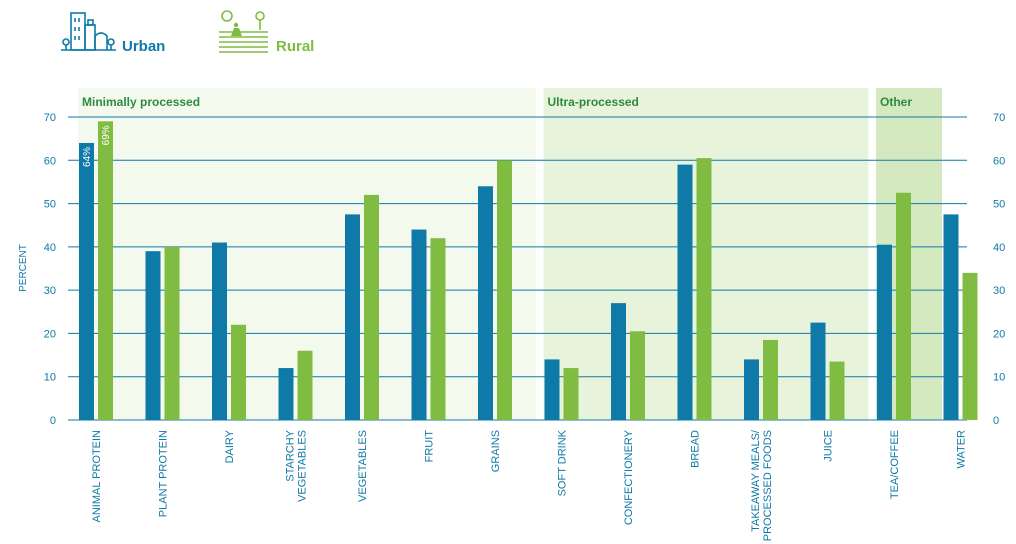  Describe the element at coordinates (164, 473) in the screenshot. I see `category-label: PLANT PROTEIN` at that location.